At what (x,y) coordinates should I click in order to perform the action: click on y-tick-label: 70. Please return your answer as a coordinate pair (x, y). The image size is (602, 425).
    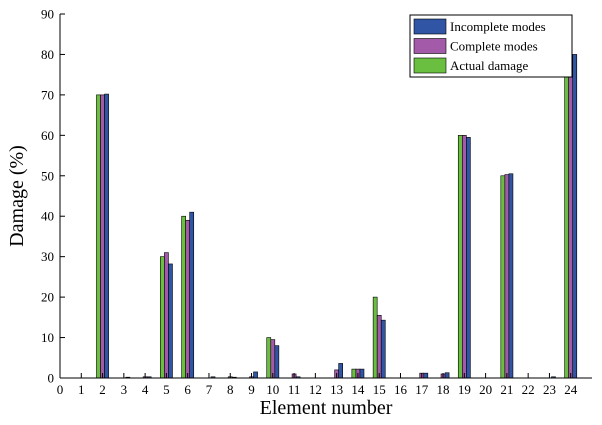
    Looking at the image, I should click on (47, 94).